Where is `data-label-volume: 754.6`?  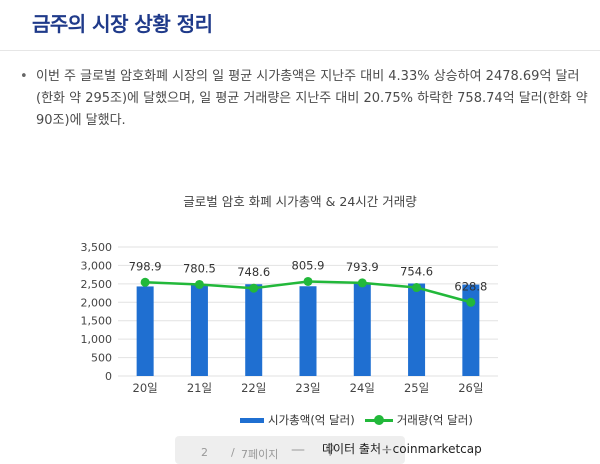
data-label-volume: 754.6 is located at coordinates (416, 272).